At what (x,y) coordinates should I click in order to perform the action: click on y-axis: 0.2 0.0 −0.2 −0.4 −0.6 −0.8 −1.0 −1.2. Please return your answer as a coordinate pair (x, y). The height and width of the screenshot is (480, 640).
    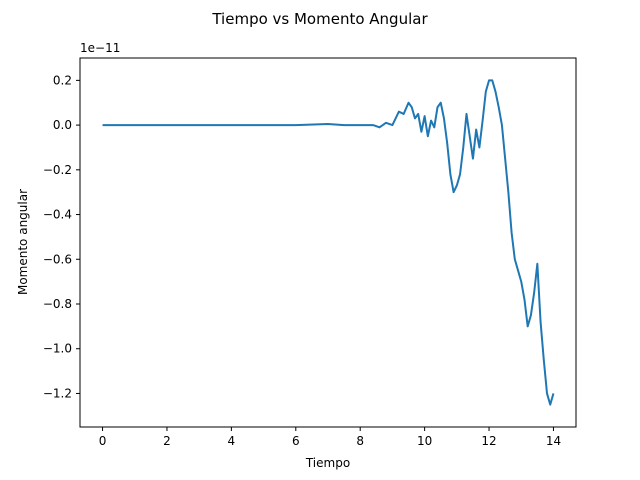
    Looking at the image, I should click on (61, 236).